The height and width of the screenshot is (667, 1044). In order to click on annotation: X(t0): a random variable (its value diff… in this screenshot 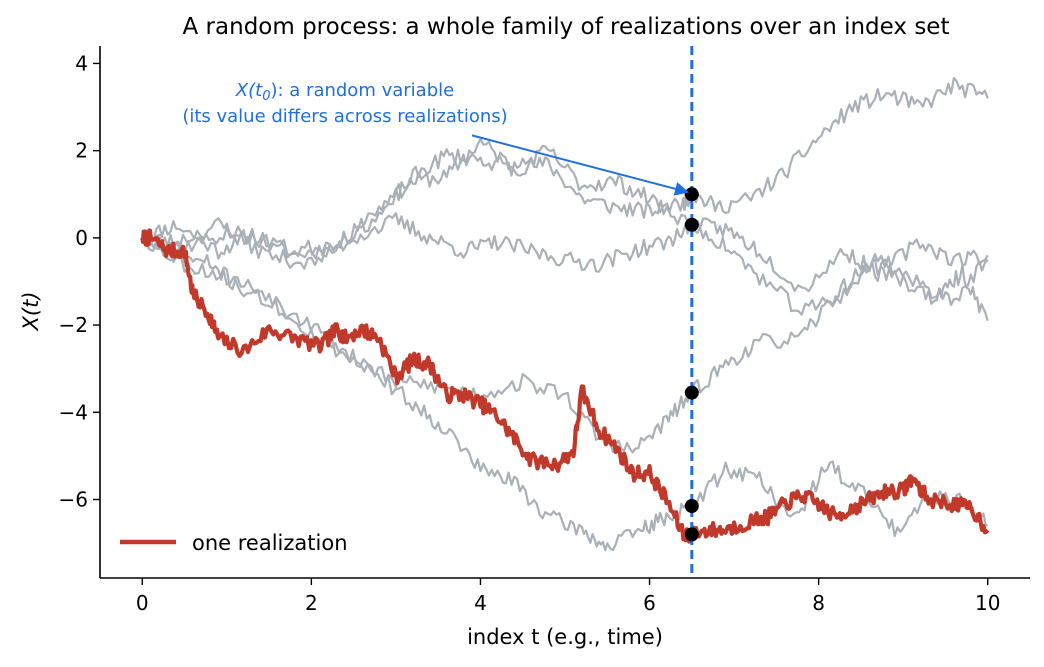, I will do `click(344, 103)`.